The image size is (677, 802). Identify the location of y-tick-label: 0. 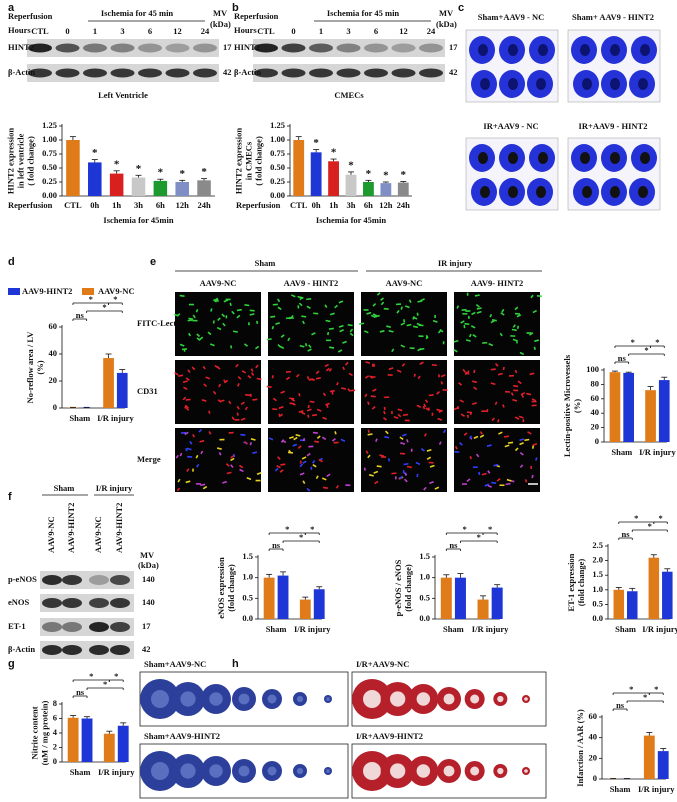
(597, 441).